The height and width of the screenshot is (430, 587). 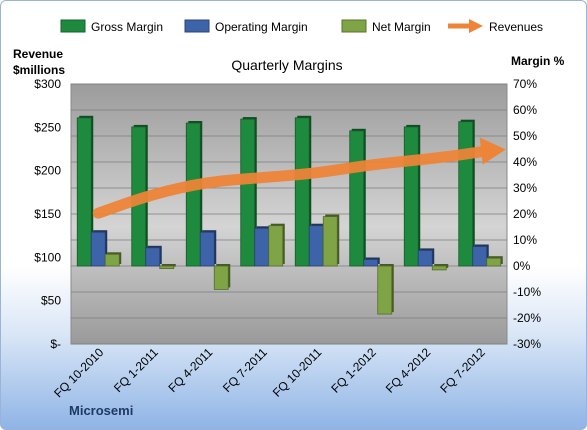 I want to click on right-tick-label: -20%, so click(x=527, y=318).